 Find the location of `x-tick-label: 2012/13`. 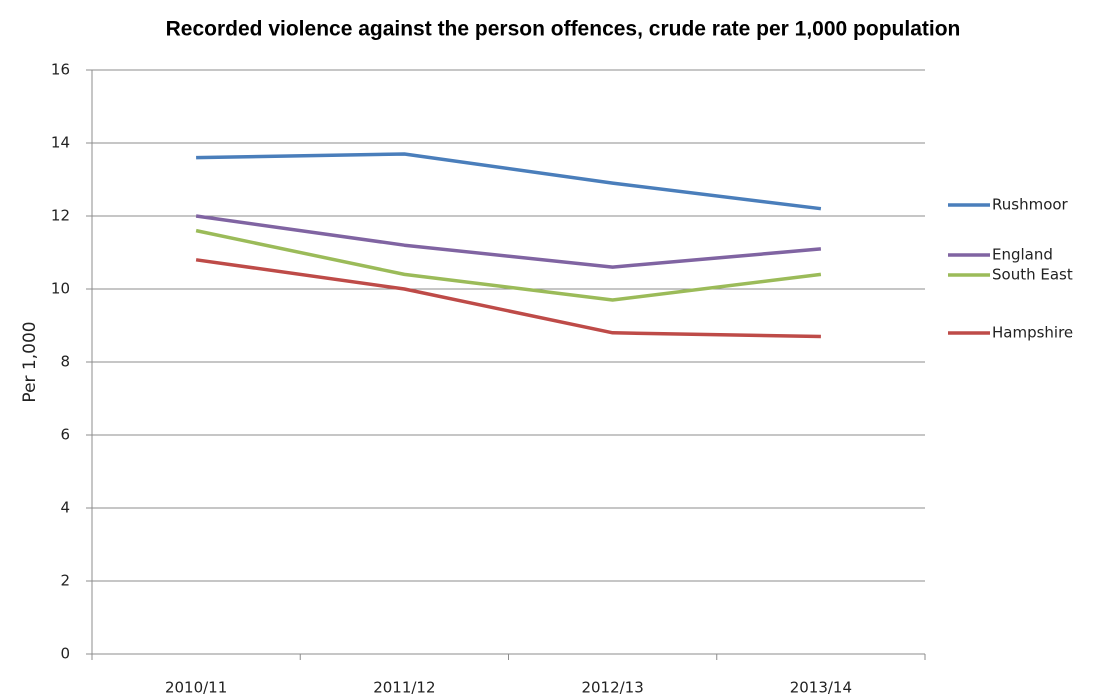

x-tick-label: 2012/13 is located at coordinates (612, 688).